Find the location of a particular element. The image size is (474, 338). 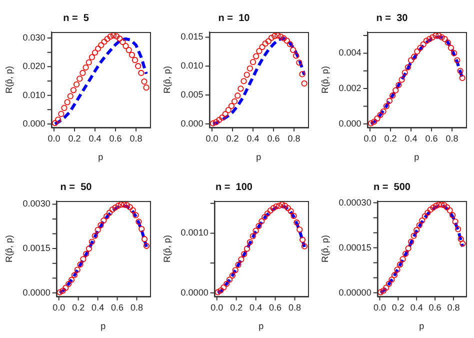

x-tick-label: 0.8 is located at coordinates (452, 138).